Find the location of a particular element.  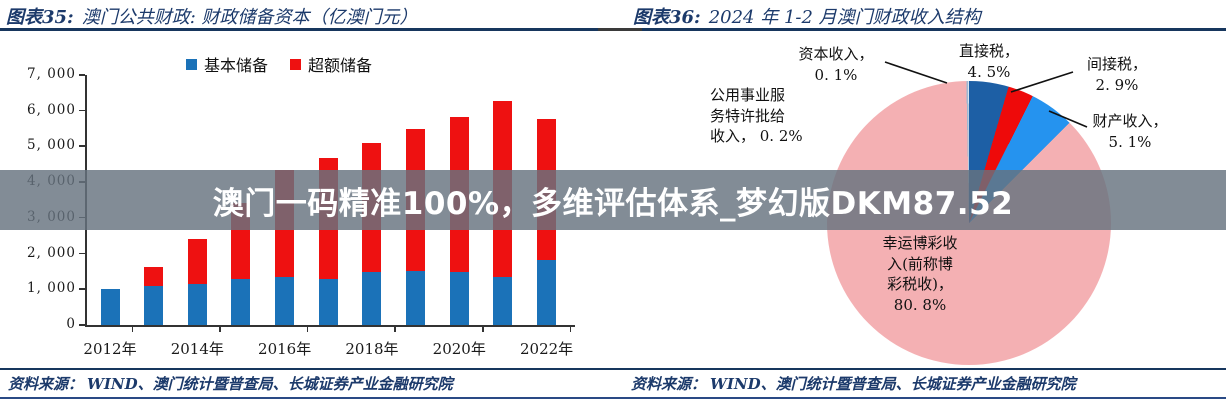

left-figure-title: 图表35: 澳门公共财政: 财政储备资本（亿澳门元） is located at coordinates (212, 16).